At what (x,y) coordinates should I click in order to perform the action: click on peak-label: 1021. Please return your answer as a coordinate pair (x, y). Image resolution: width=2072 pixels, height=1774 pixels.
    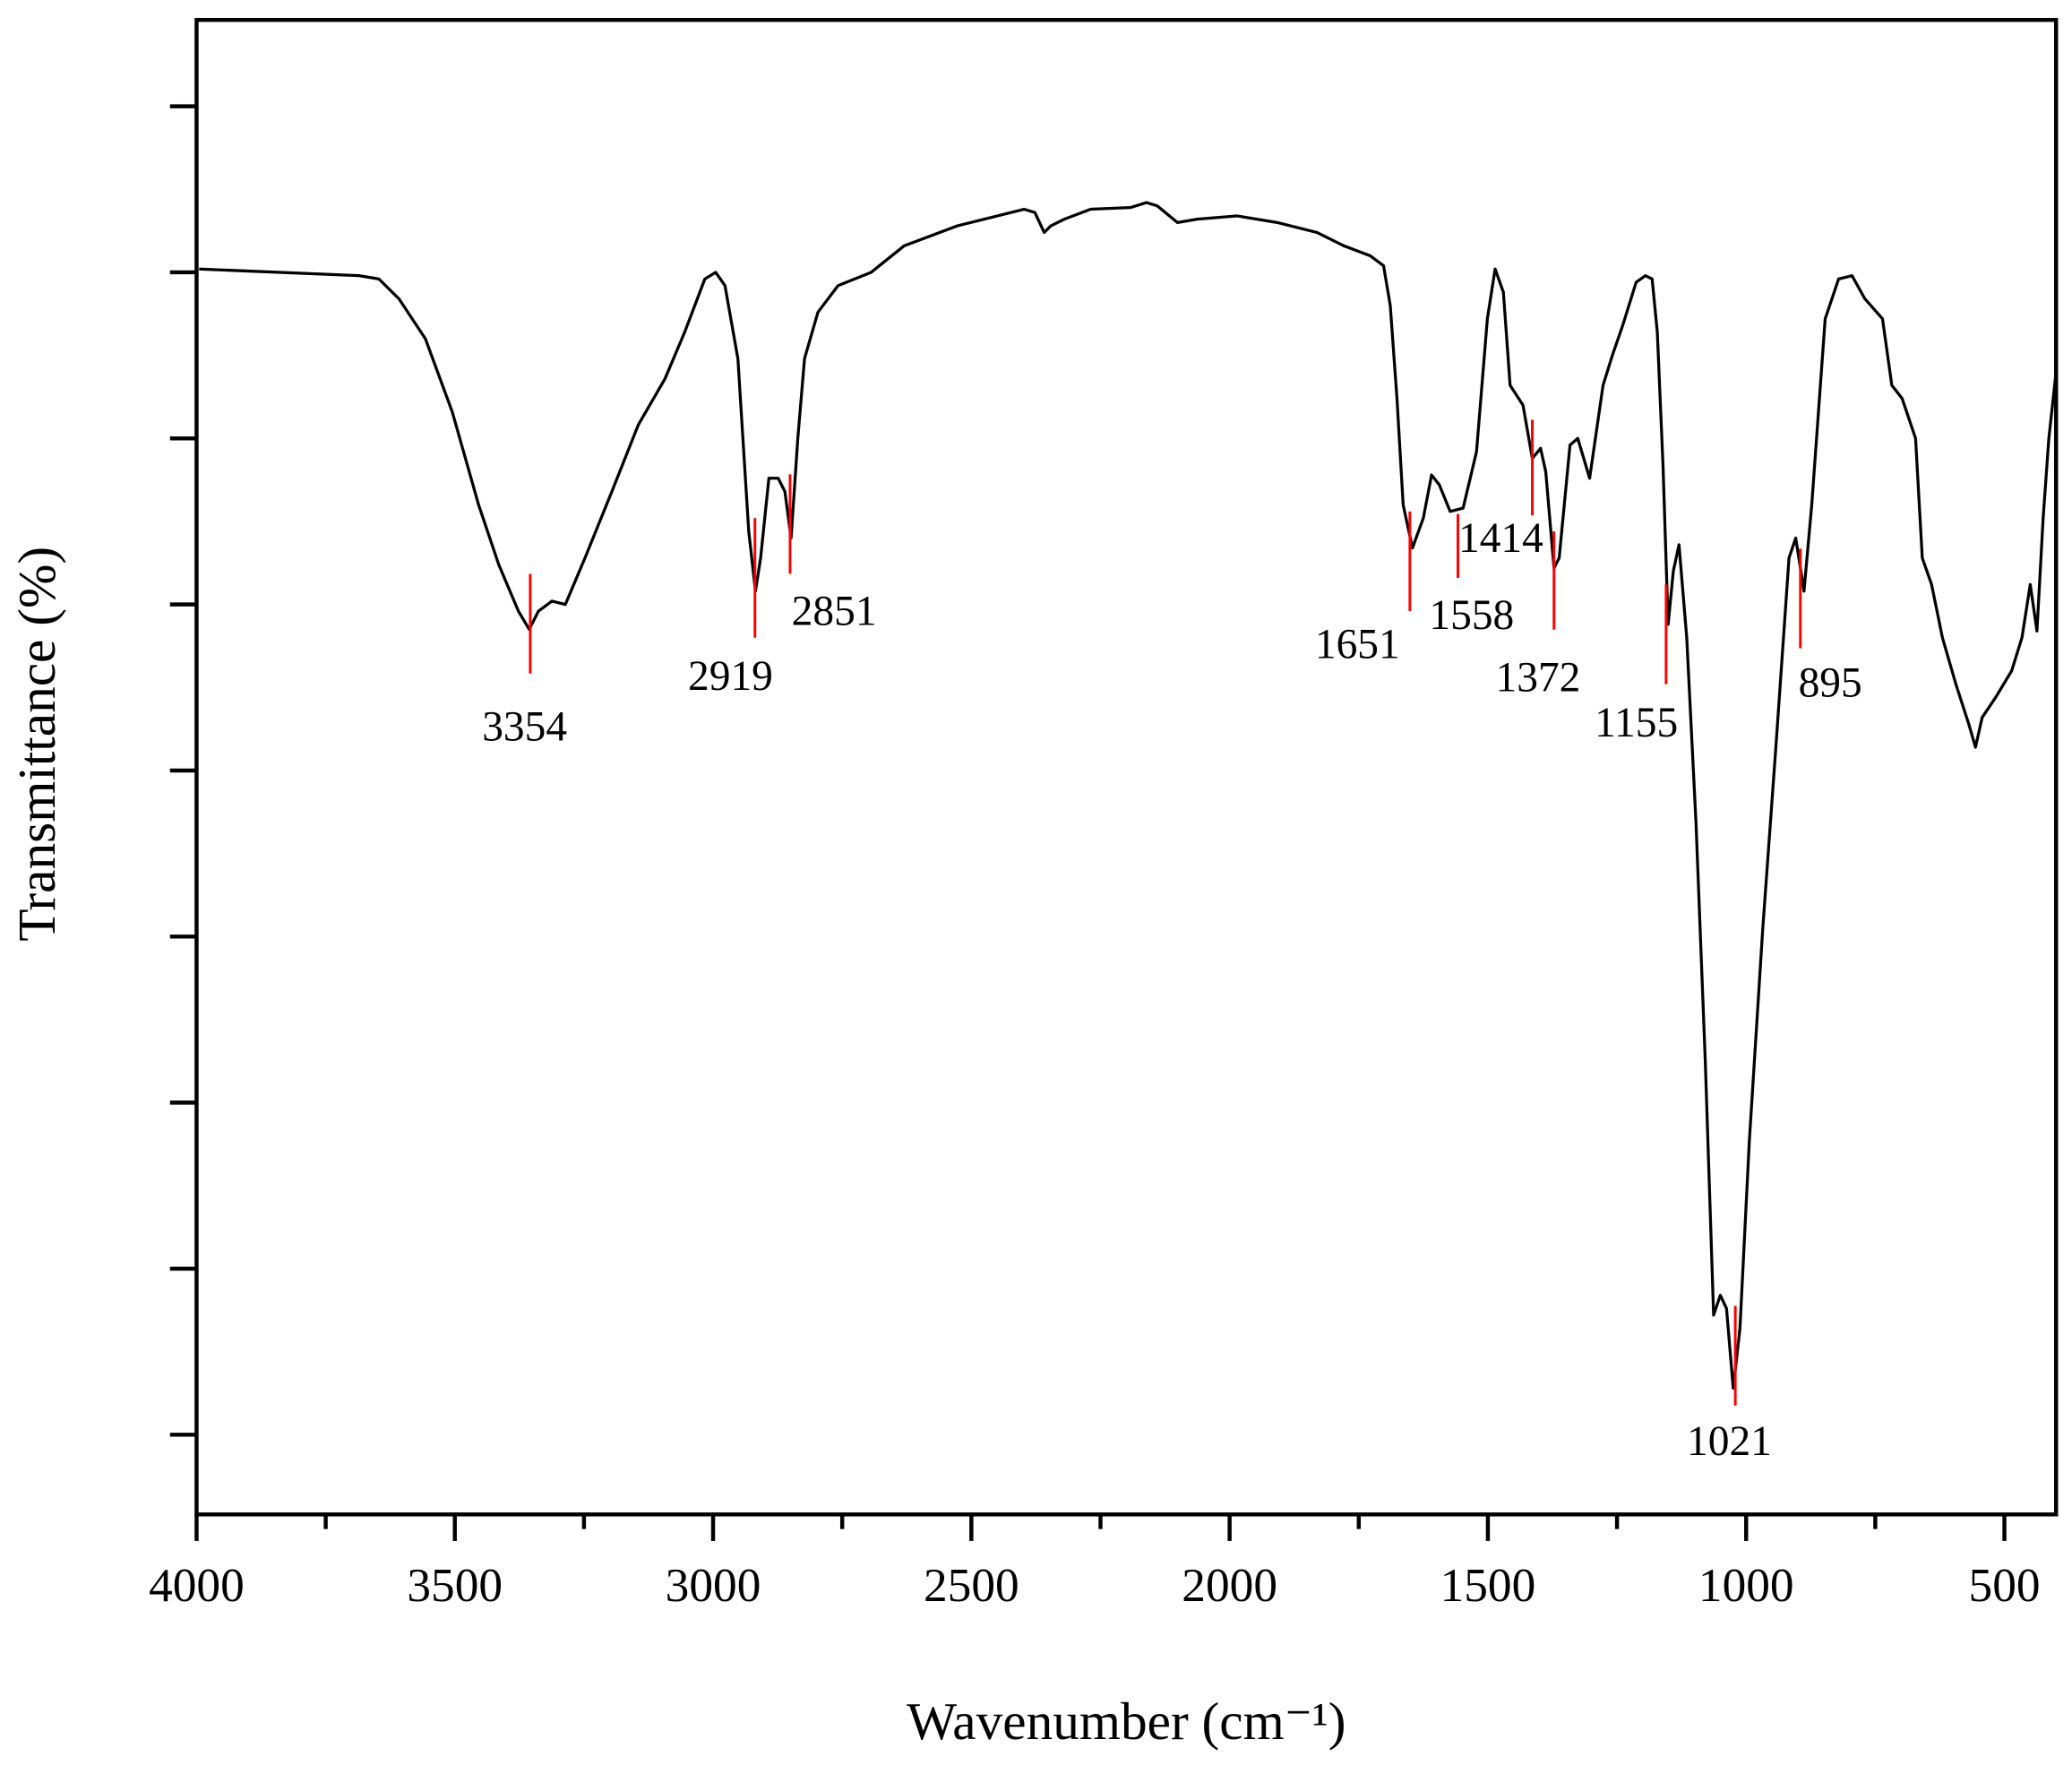
    Looking at the image, I should click on (1730, 1441).